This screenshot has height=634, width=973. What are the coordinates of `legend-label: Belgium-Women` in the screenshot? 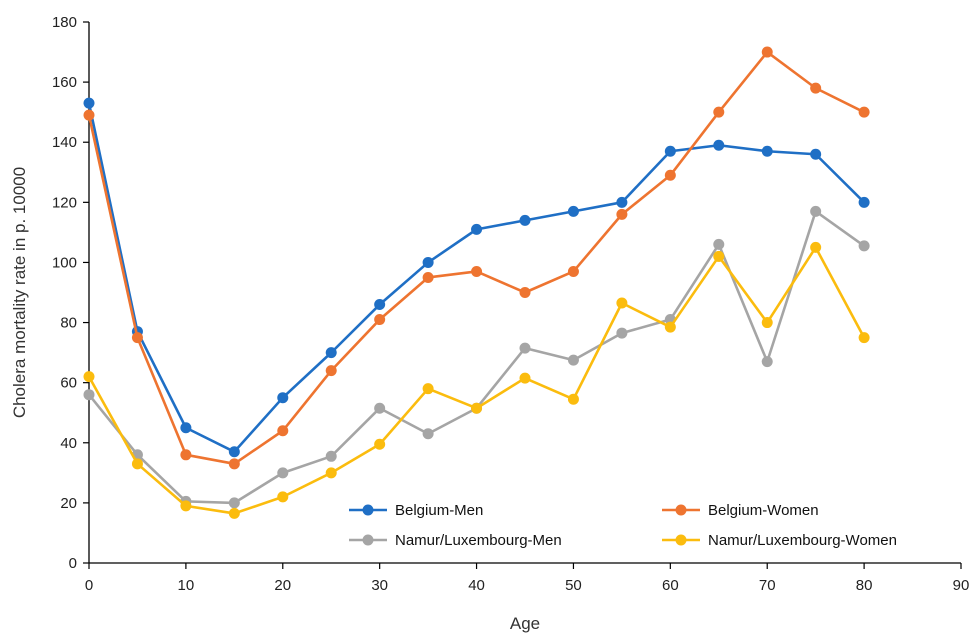 It's located at (763, 510).